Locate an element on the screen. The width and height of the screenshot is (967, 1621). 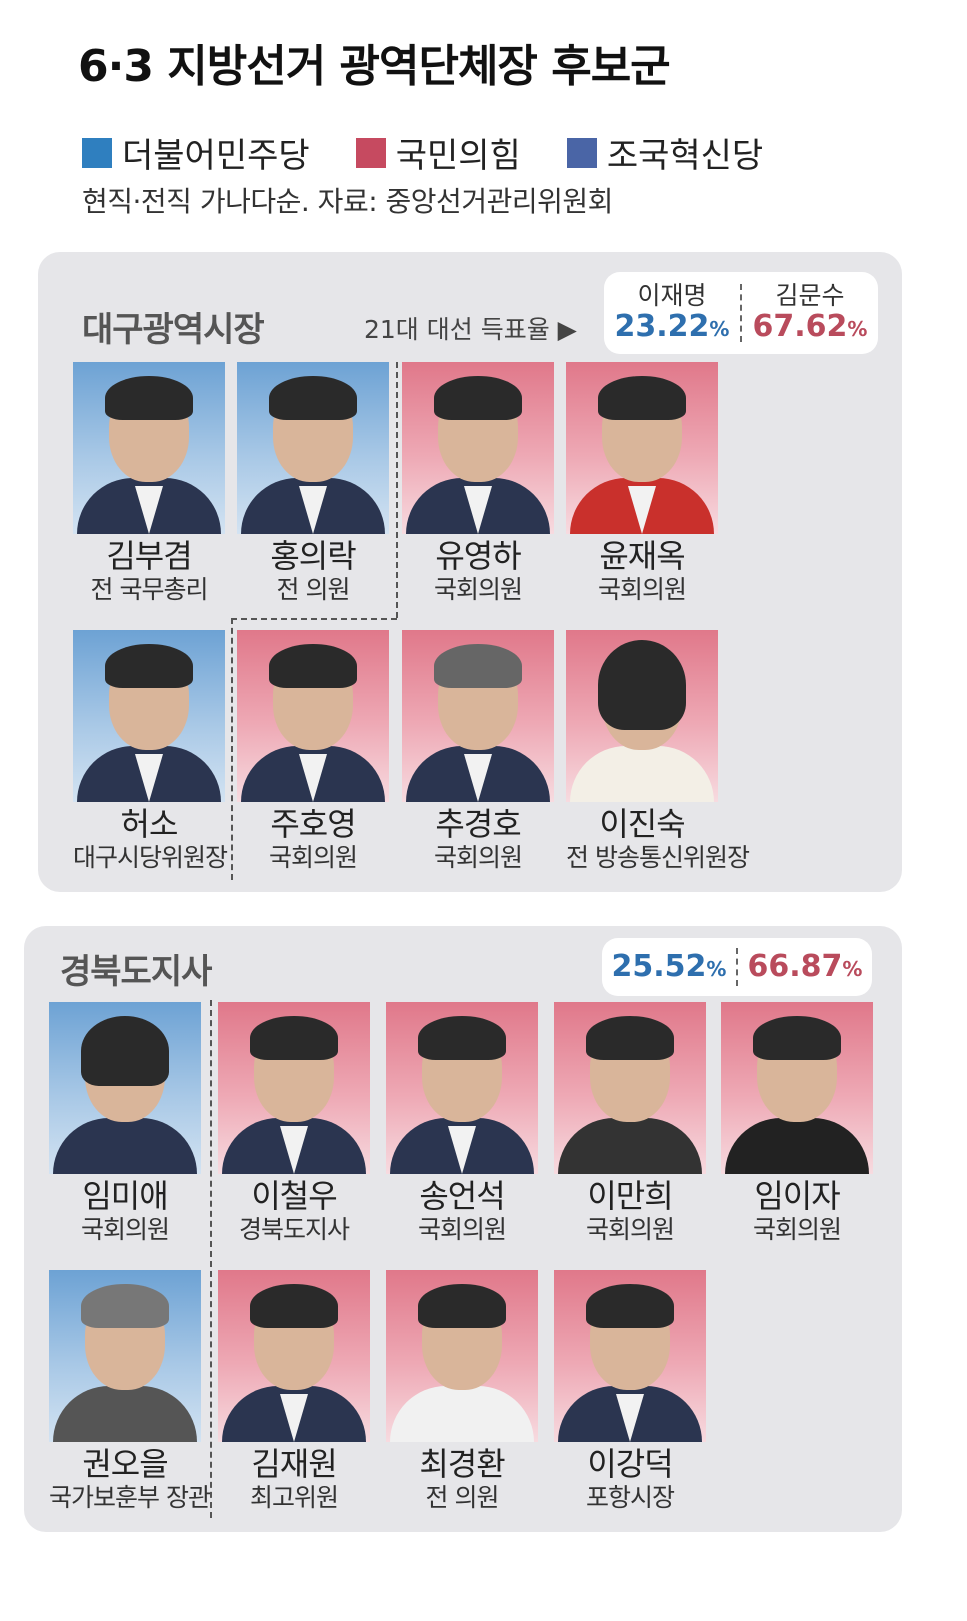
party-legend: 더불어민주당 국민의힘 조국혁신당 is located at coordinates (445, 152).